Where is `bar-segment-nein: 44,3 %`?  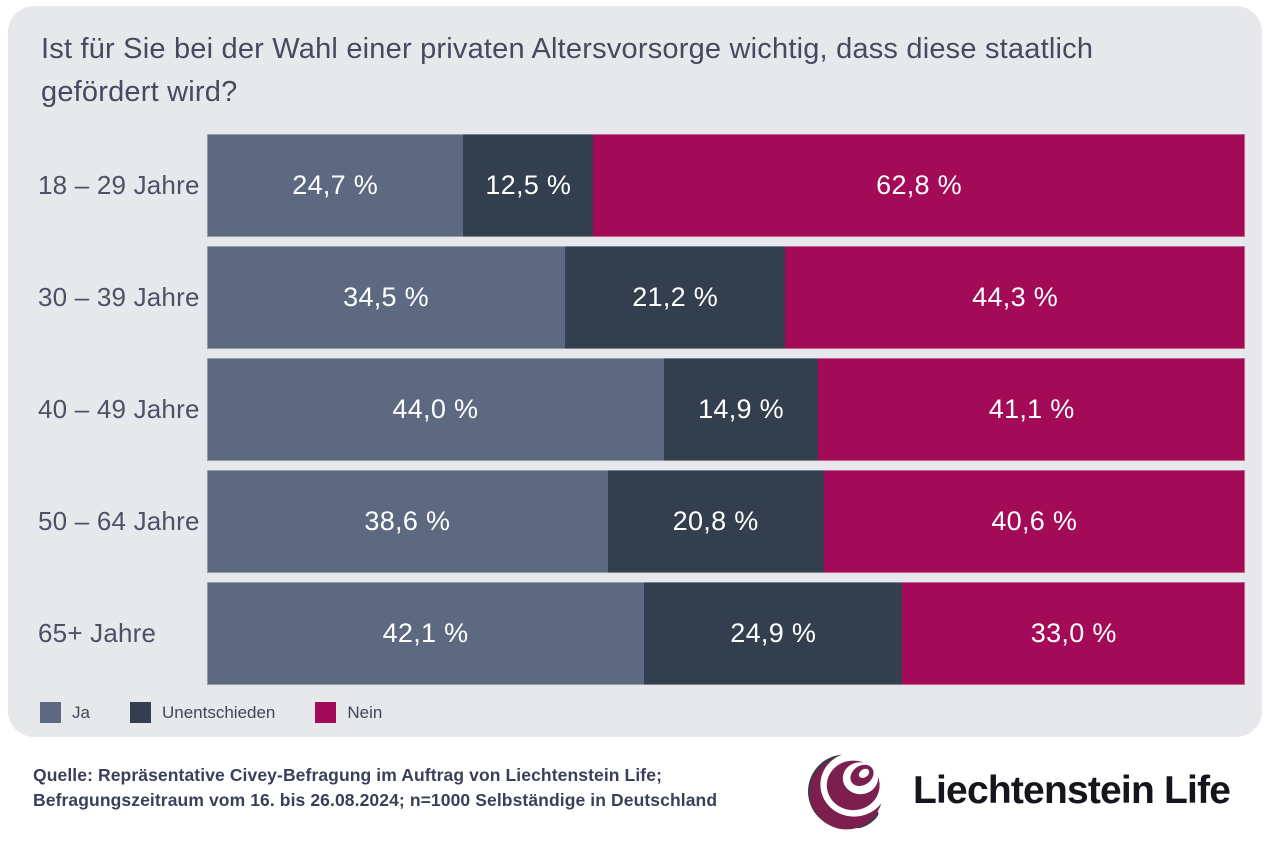
bar-segment-nein: 44,3 % is located at coordinates (1015, 297).